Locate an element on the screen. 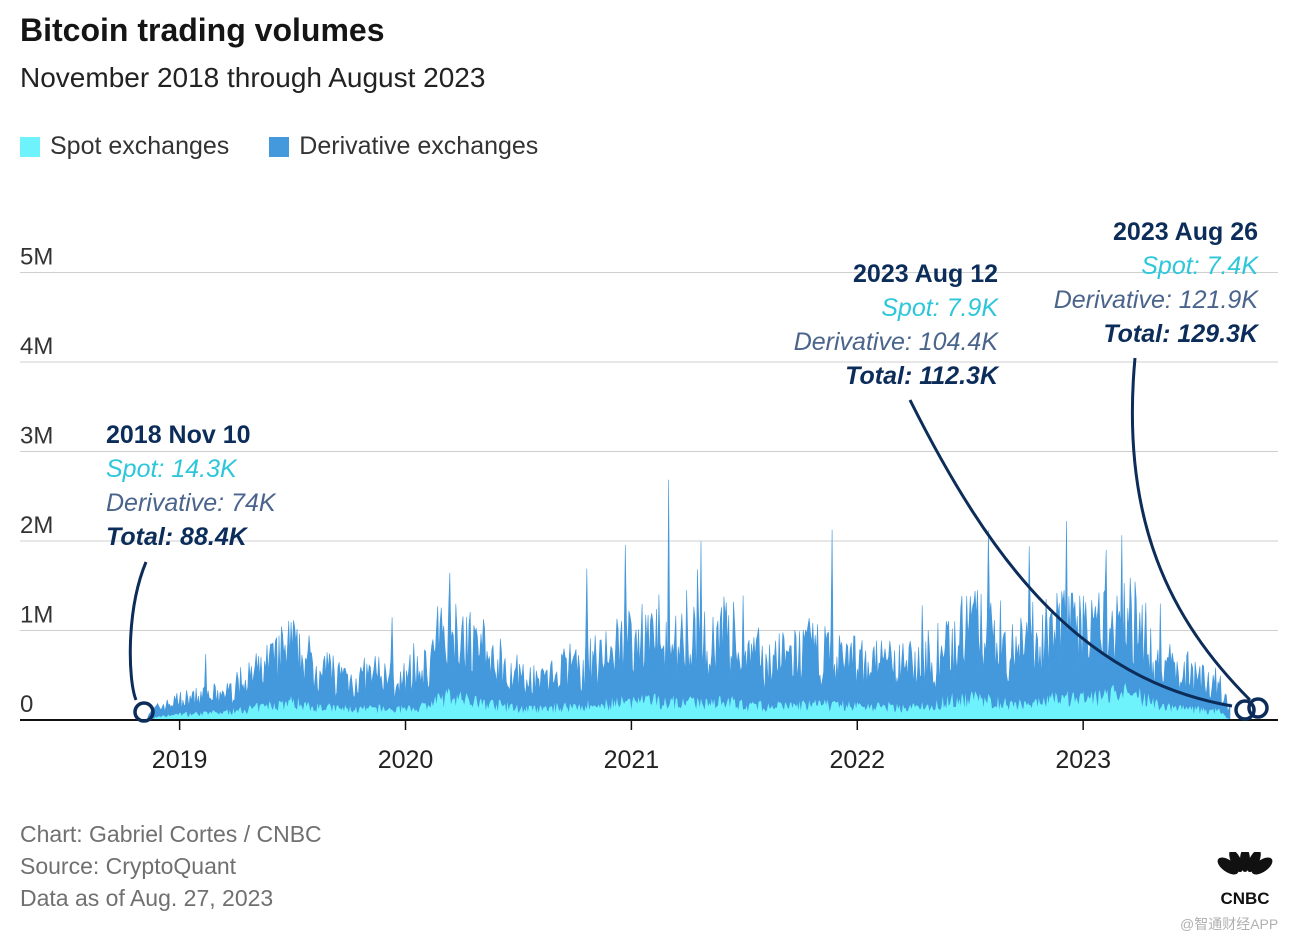  y-tick-label: 0 is located at coordinates (26, 704).